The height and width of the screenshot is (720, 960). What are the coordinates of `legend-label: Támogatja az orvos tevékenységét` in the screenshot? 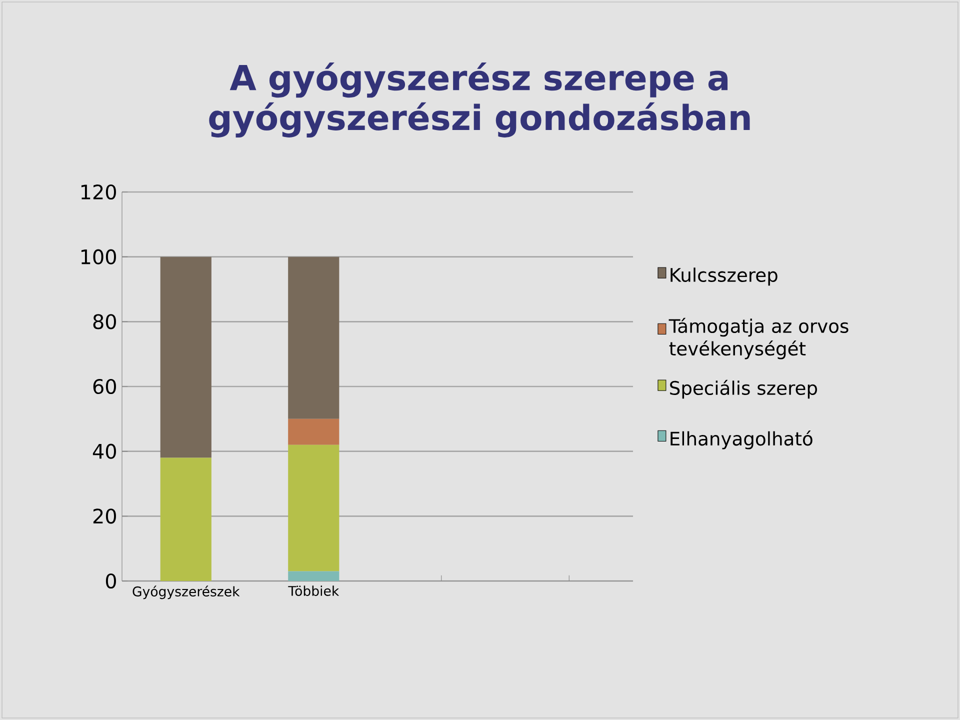 It's located at (758, 339).